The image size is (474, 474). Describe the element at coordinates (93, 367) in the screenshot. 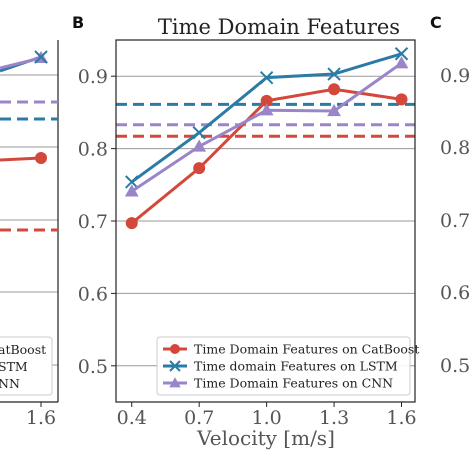

I see `y-tick-label: 0.5` at that location.